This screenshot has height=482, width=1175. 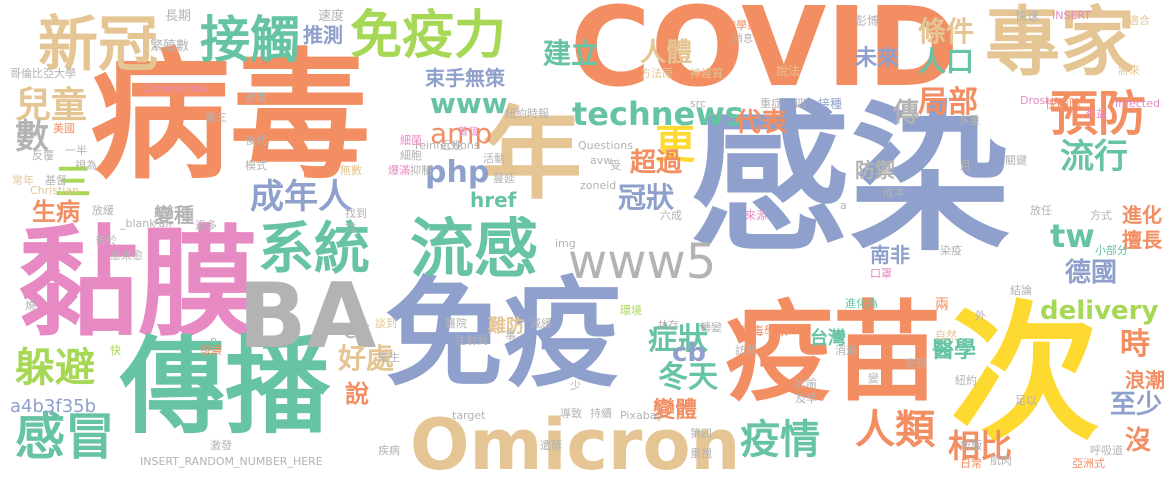 I want to click on word-small: 視為, so click(x=86, y=165).